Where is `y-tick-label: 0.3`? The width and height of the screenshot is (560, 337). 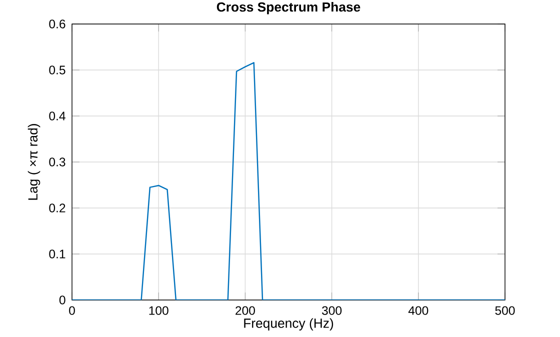 y-tick-label: 0.3 is located at coordinates (57, 162).